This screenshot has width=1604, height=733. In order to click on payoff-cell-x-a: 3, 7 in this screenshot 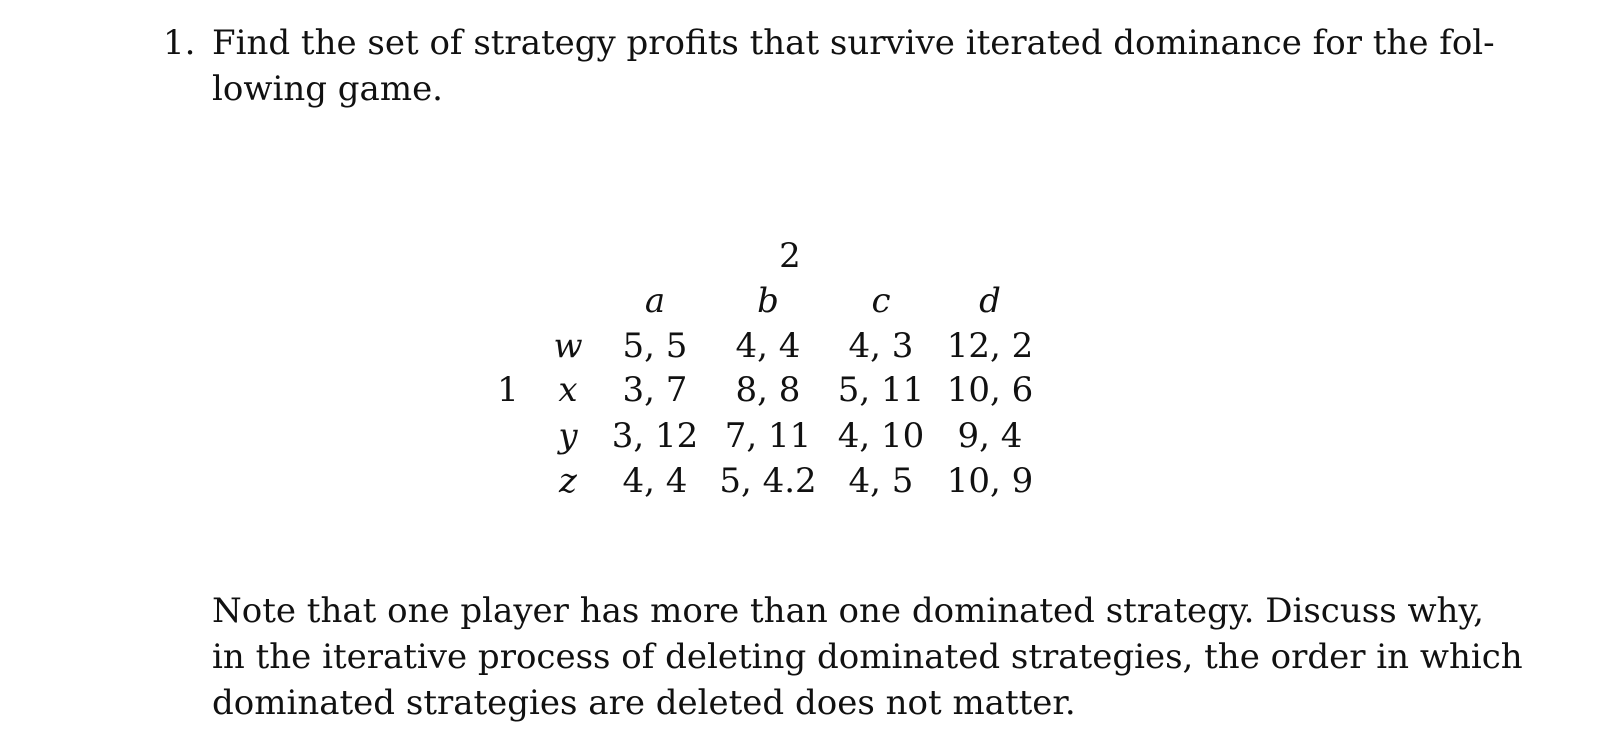, I will do `click(655, 390)`.